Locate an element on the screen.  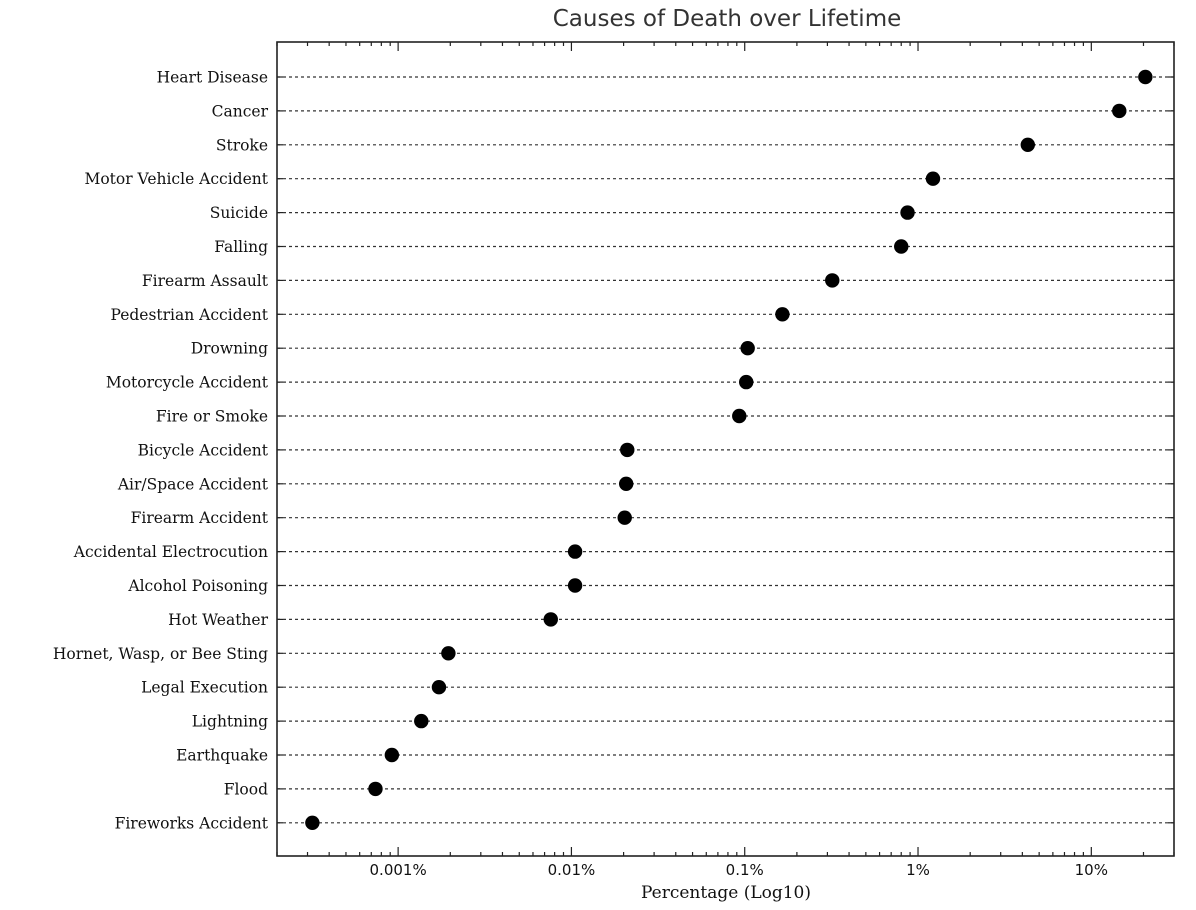
category-label: Flood is located at coordinates (246, 789).